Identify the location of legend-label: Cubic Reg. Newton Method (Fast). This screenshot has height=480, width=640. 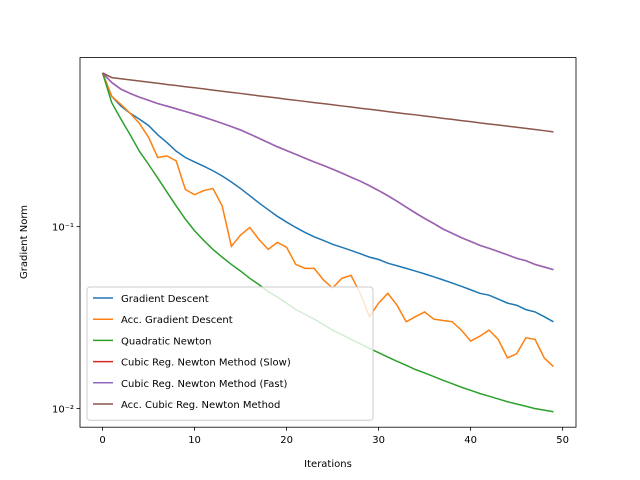
(204, 384).